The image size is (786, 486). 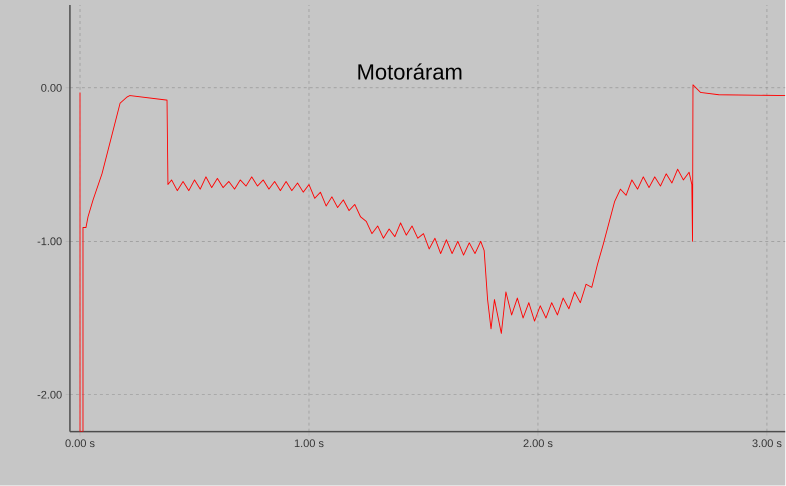 I want to click on y-tick-label: -1.00, so click(x=50, y=242).